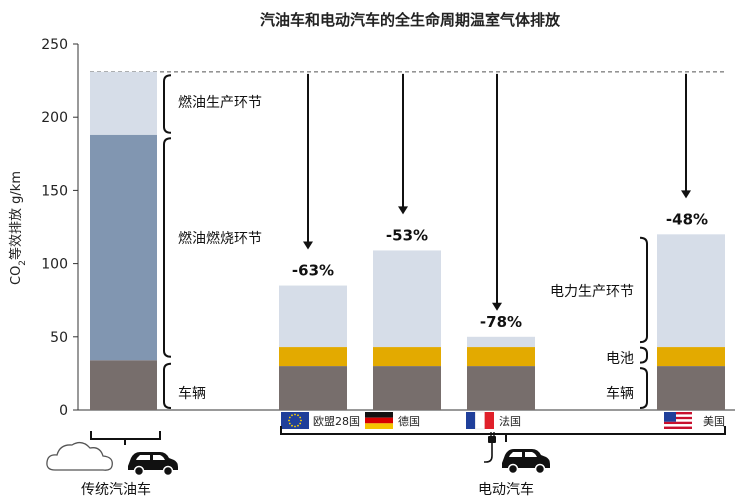 This screenshot has height=504, width=754. I want to click on eu-flag-field, so click(295, 420).